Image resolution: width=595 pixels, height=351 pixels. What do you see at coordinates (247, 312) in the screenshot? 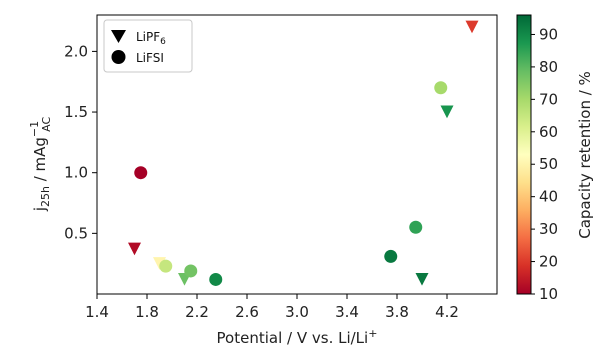
I see `x-tick-label: 2.6` at bounding box center [247, 312].